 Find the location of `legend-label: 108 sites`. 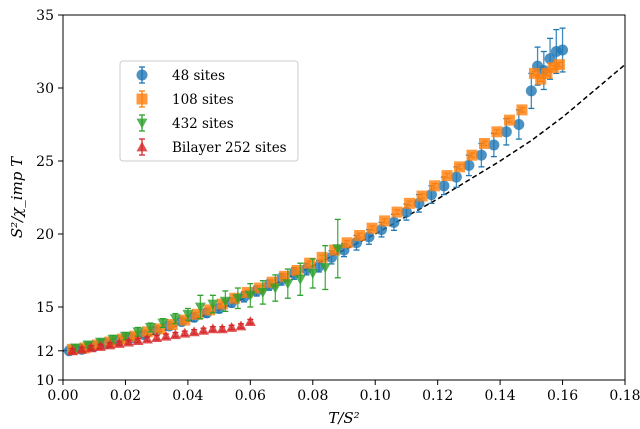

legend-label: 108 sites is located at coordinates (203, 100).